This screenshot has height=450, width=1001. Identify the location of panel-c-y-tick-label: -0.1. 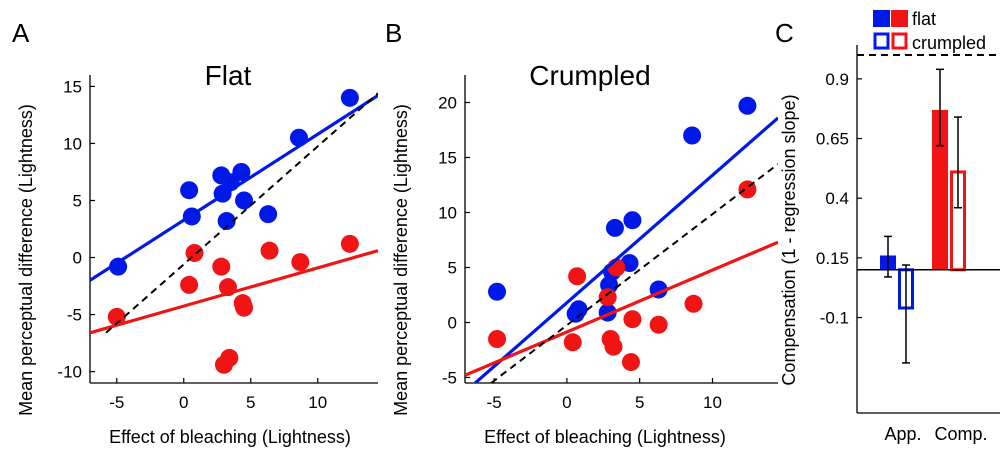
(834, 318).